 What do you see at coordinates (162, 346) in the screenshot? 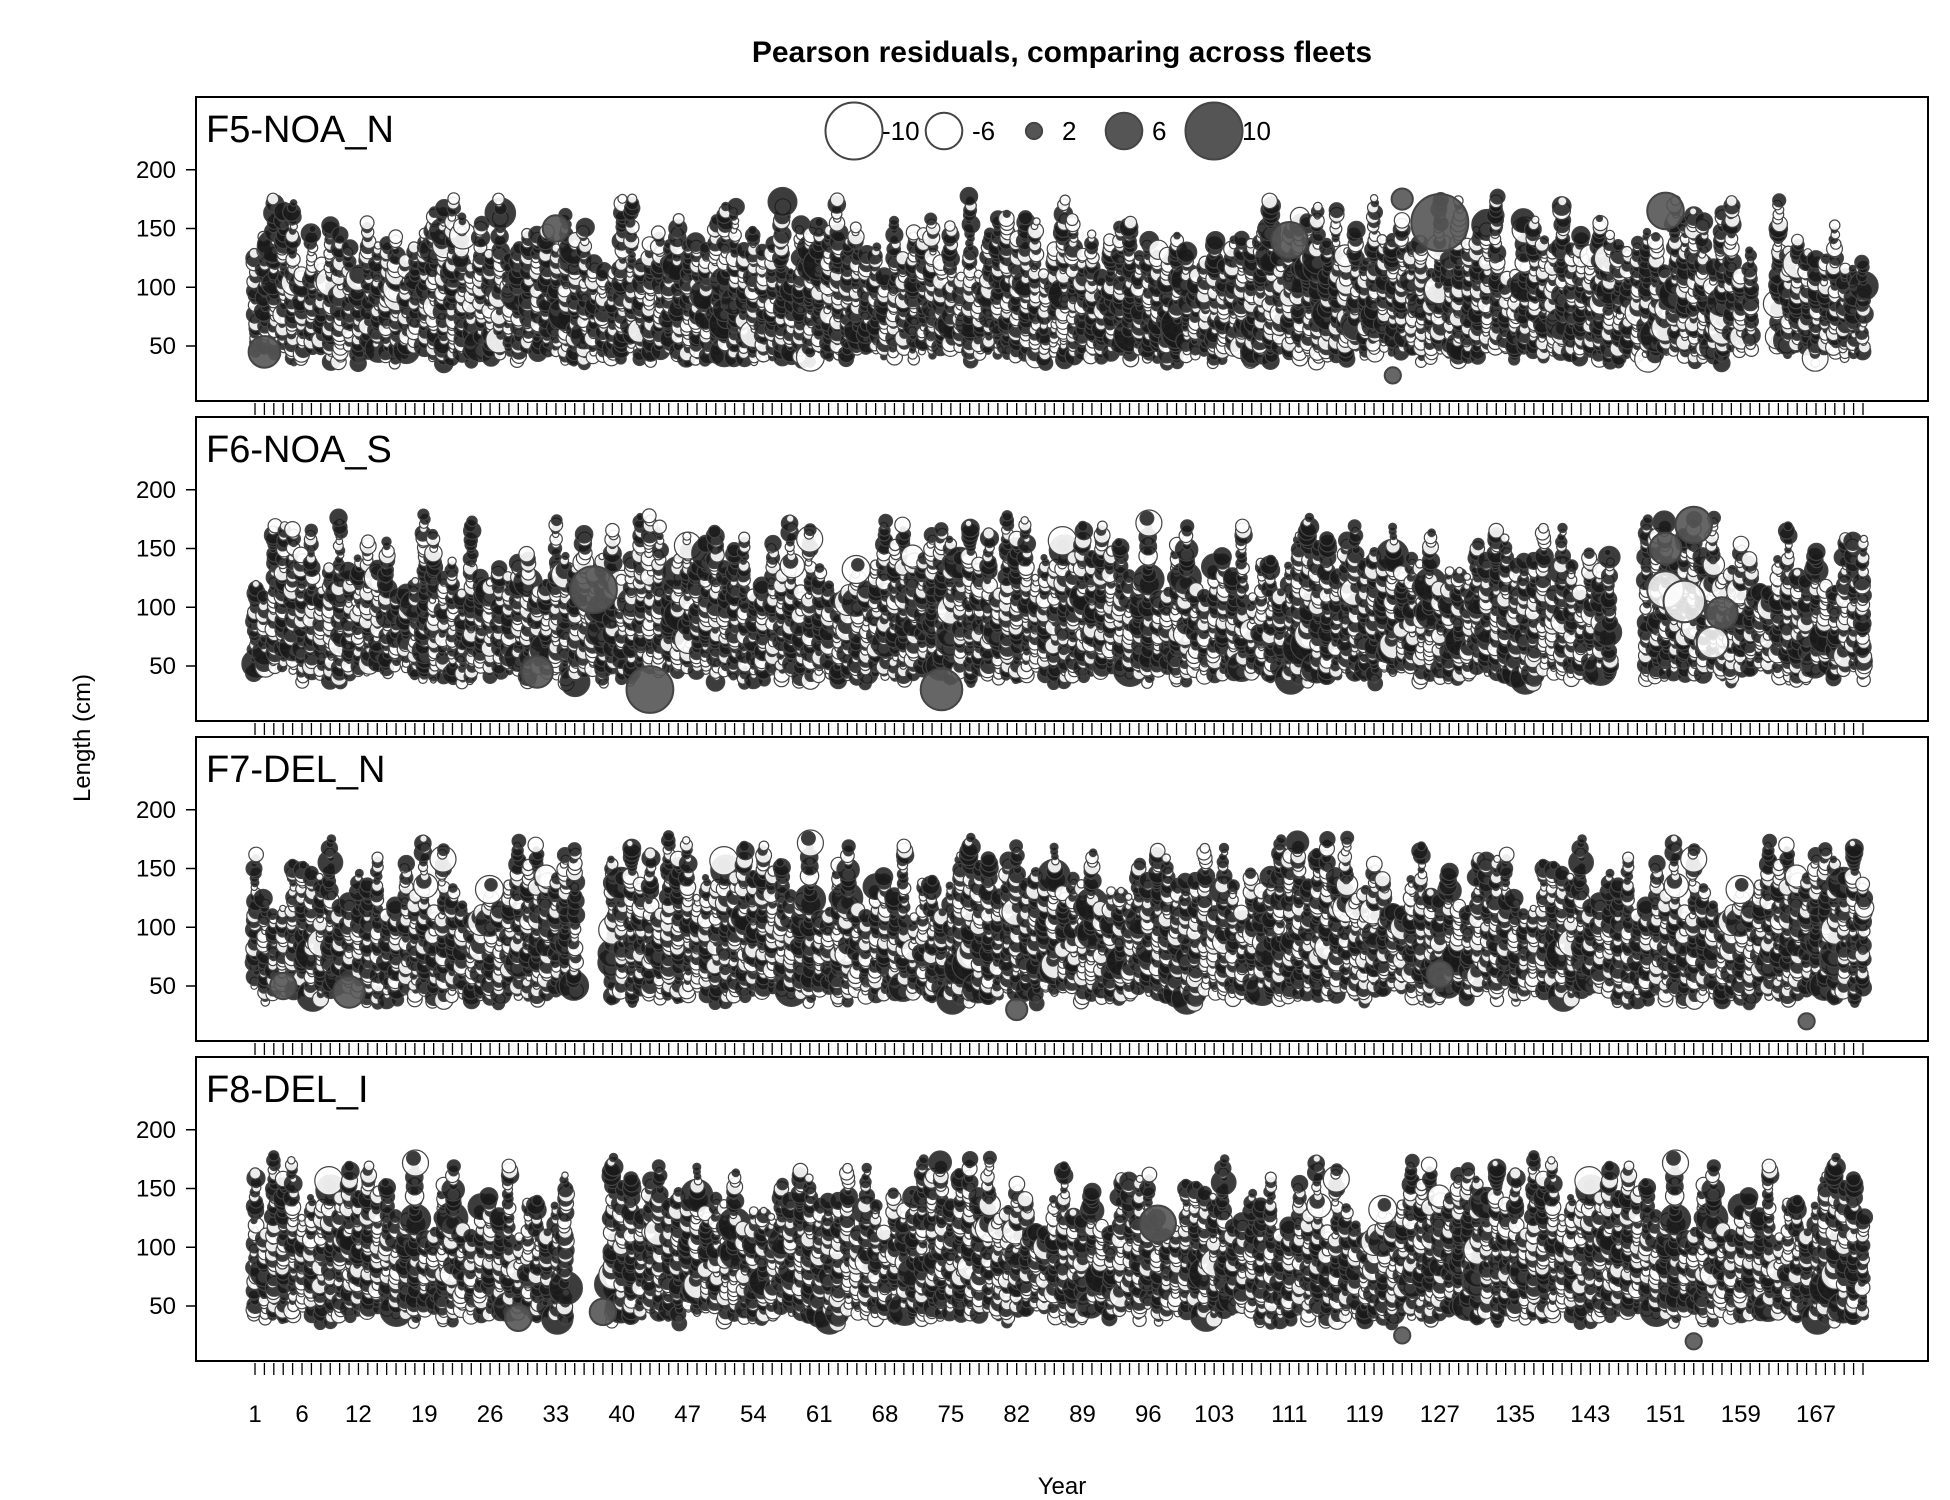
I see `y-tick-label: 50` at bounding box center [162, 346].